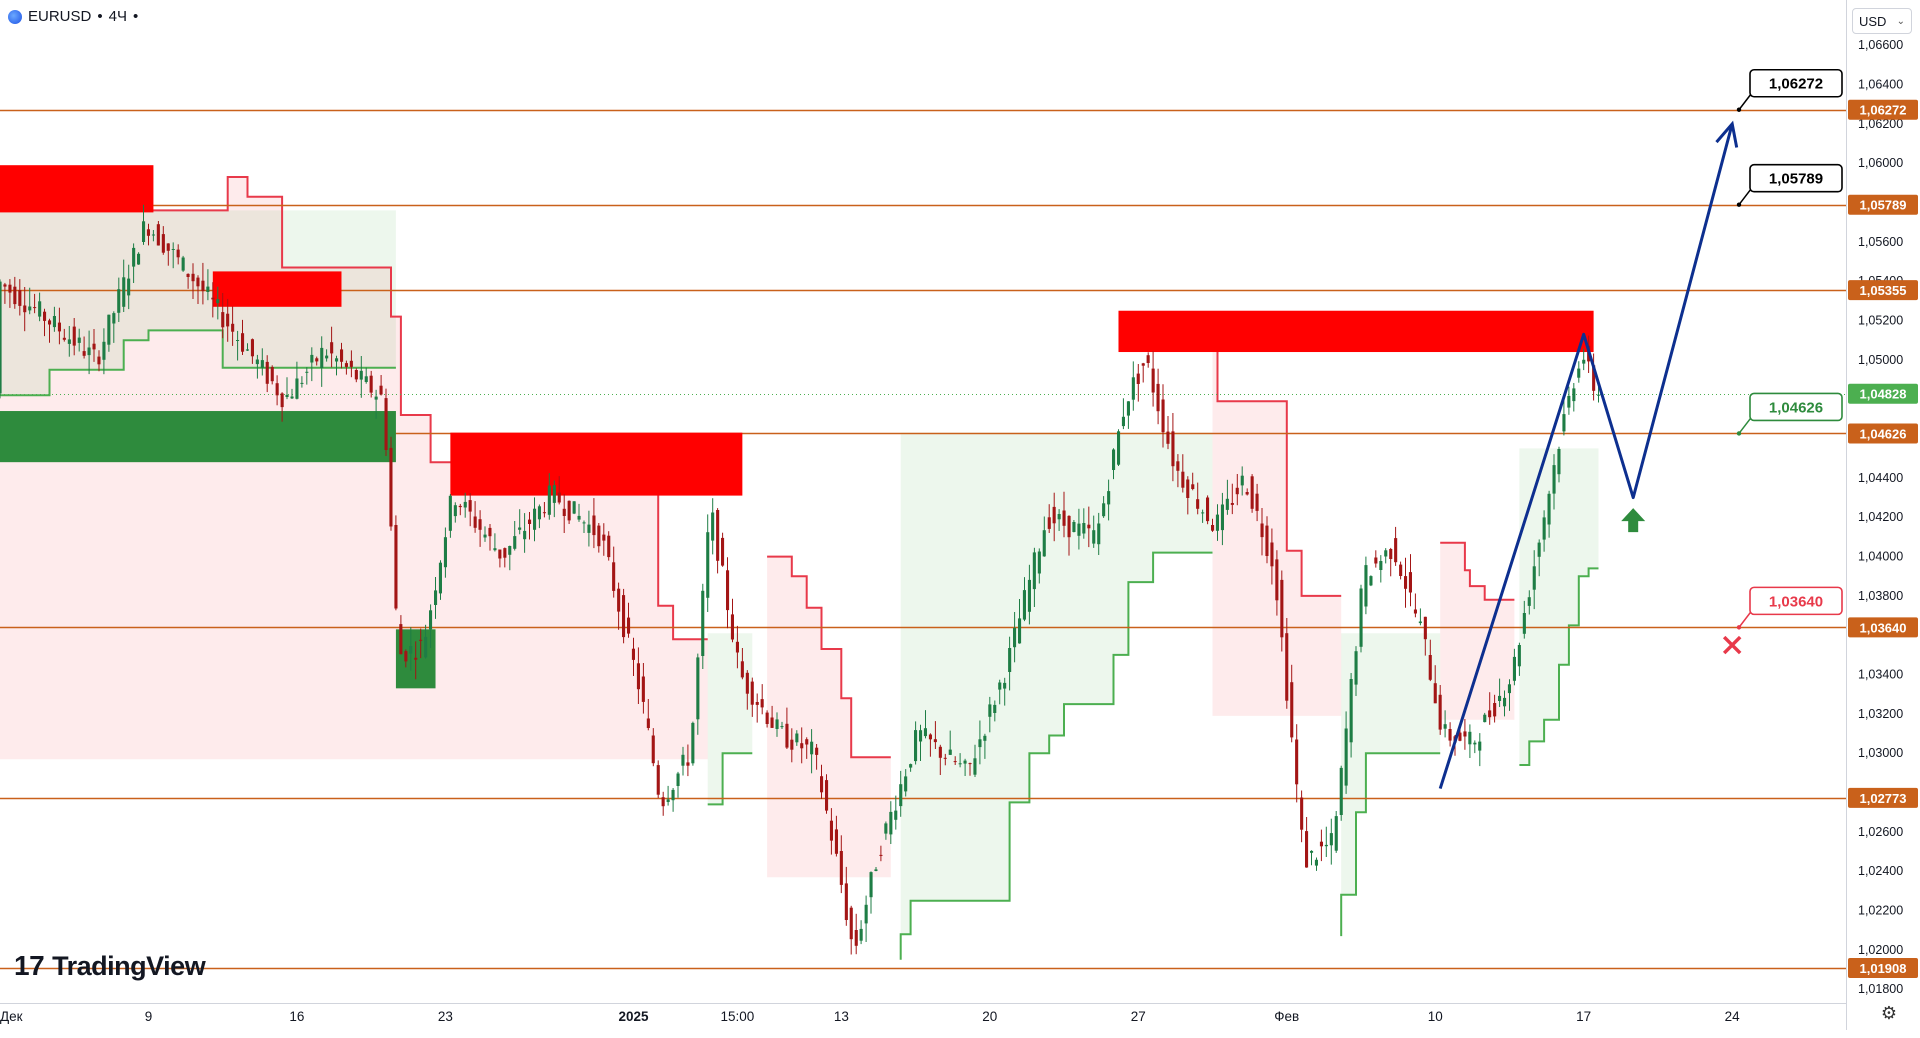 Image resolution: width=1920 pixels, height=1038 pixels. I want to click on price-axis-tick-label: 1,04000, so click(1880, 557).